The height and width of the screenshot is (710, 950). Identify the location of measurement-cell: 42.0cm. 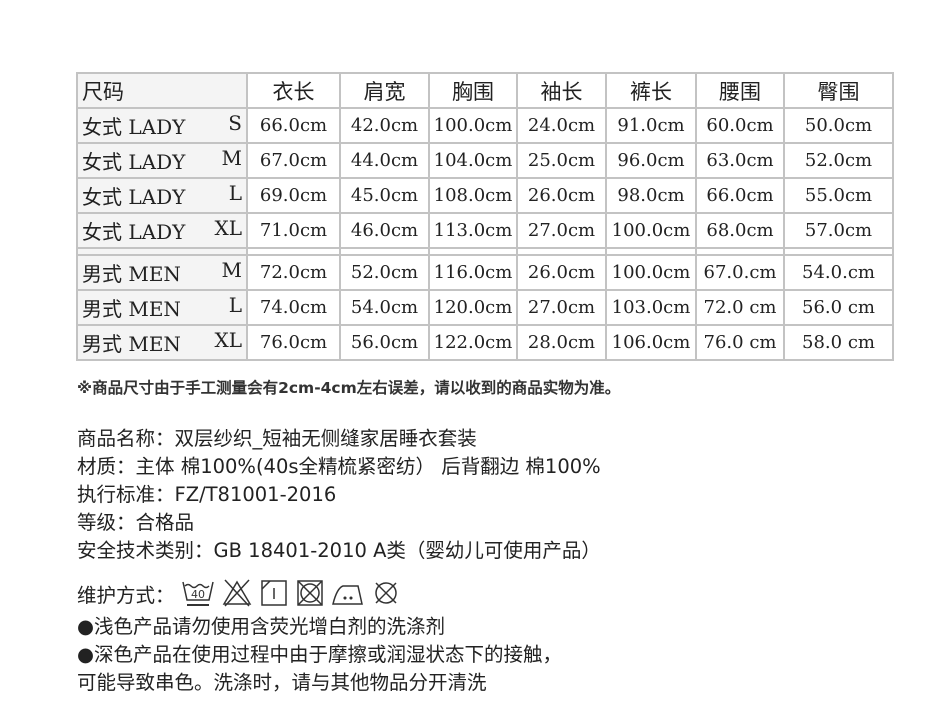
(384, 125).